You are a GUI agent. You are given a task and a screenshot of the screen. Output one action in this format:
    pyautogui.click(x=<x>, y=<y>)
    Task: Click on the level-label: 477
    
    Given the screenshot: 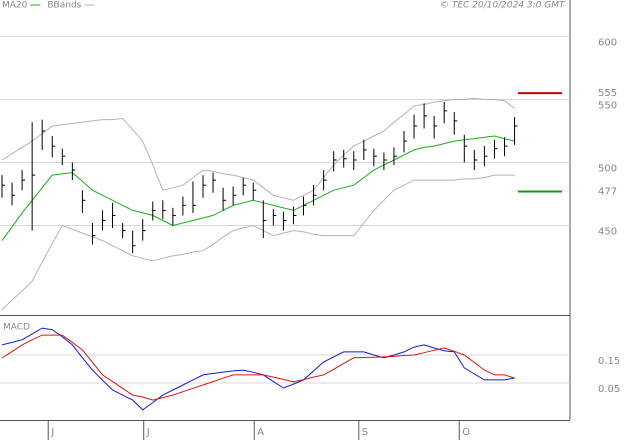 What is the action you would take?
    pyautogui.click(x=607, y=191)
    